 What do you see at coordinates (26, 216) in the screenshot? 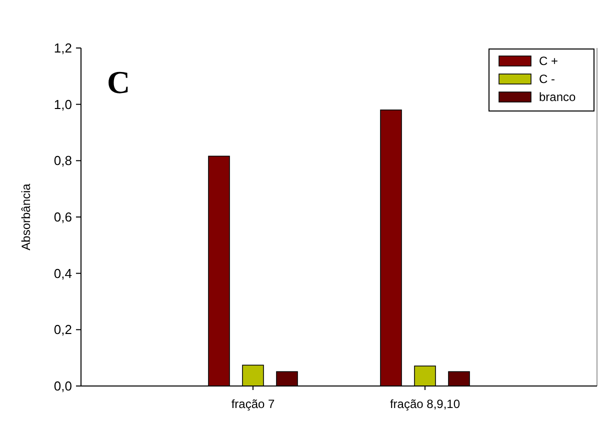
I see `y-axis-title: Absorbância` at bounding box center [26, 216].